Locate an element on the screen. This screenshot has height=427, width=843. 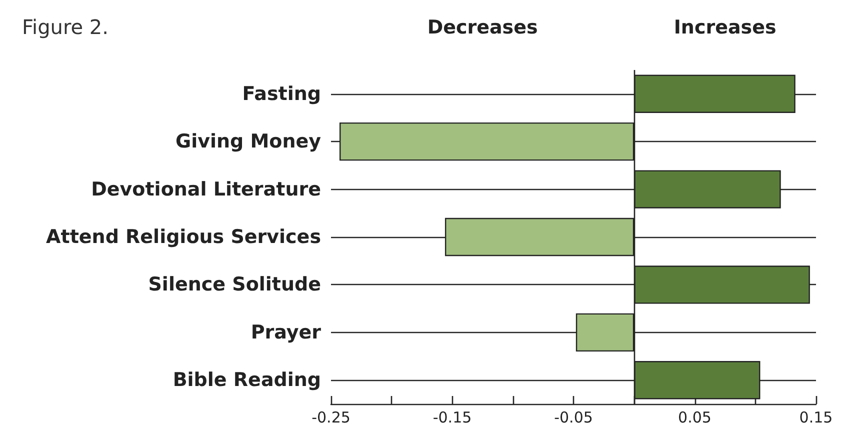
x-tick-label: -0.25 is located at coordinates (331, 417).